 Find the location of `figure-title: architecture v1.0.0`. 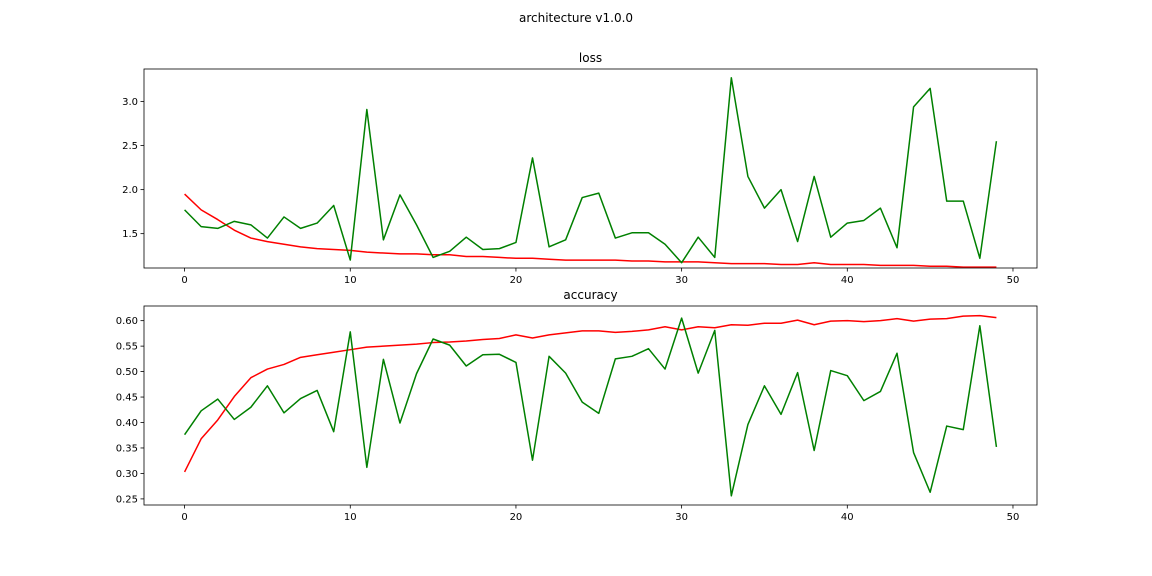

figure-title: architecture v1.0.0 is located at coordinates (576, 18).